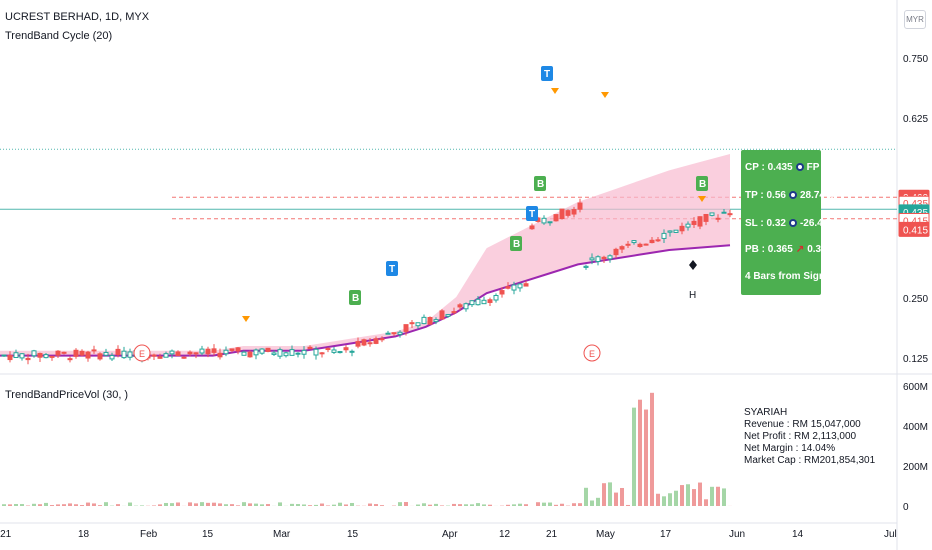 This screenshot has width=932, height=550. I want to click on volume-indicator-title: TrendBandPriceVol (30, ), so click(67, 395).